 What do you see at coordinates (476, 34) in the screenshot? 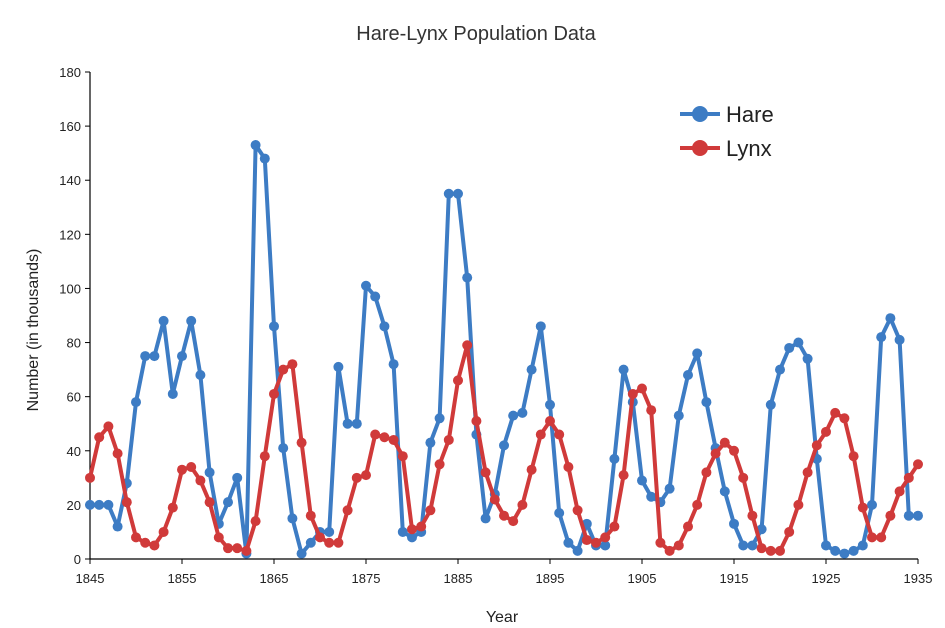
I see `chart-title: Hare-Lynx Population Data` at bounding box center [476, 34].